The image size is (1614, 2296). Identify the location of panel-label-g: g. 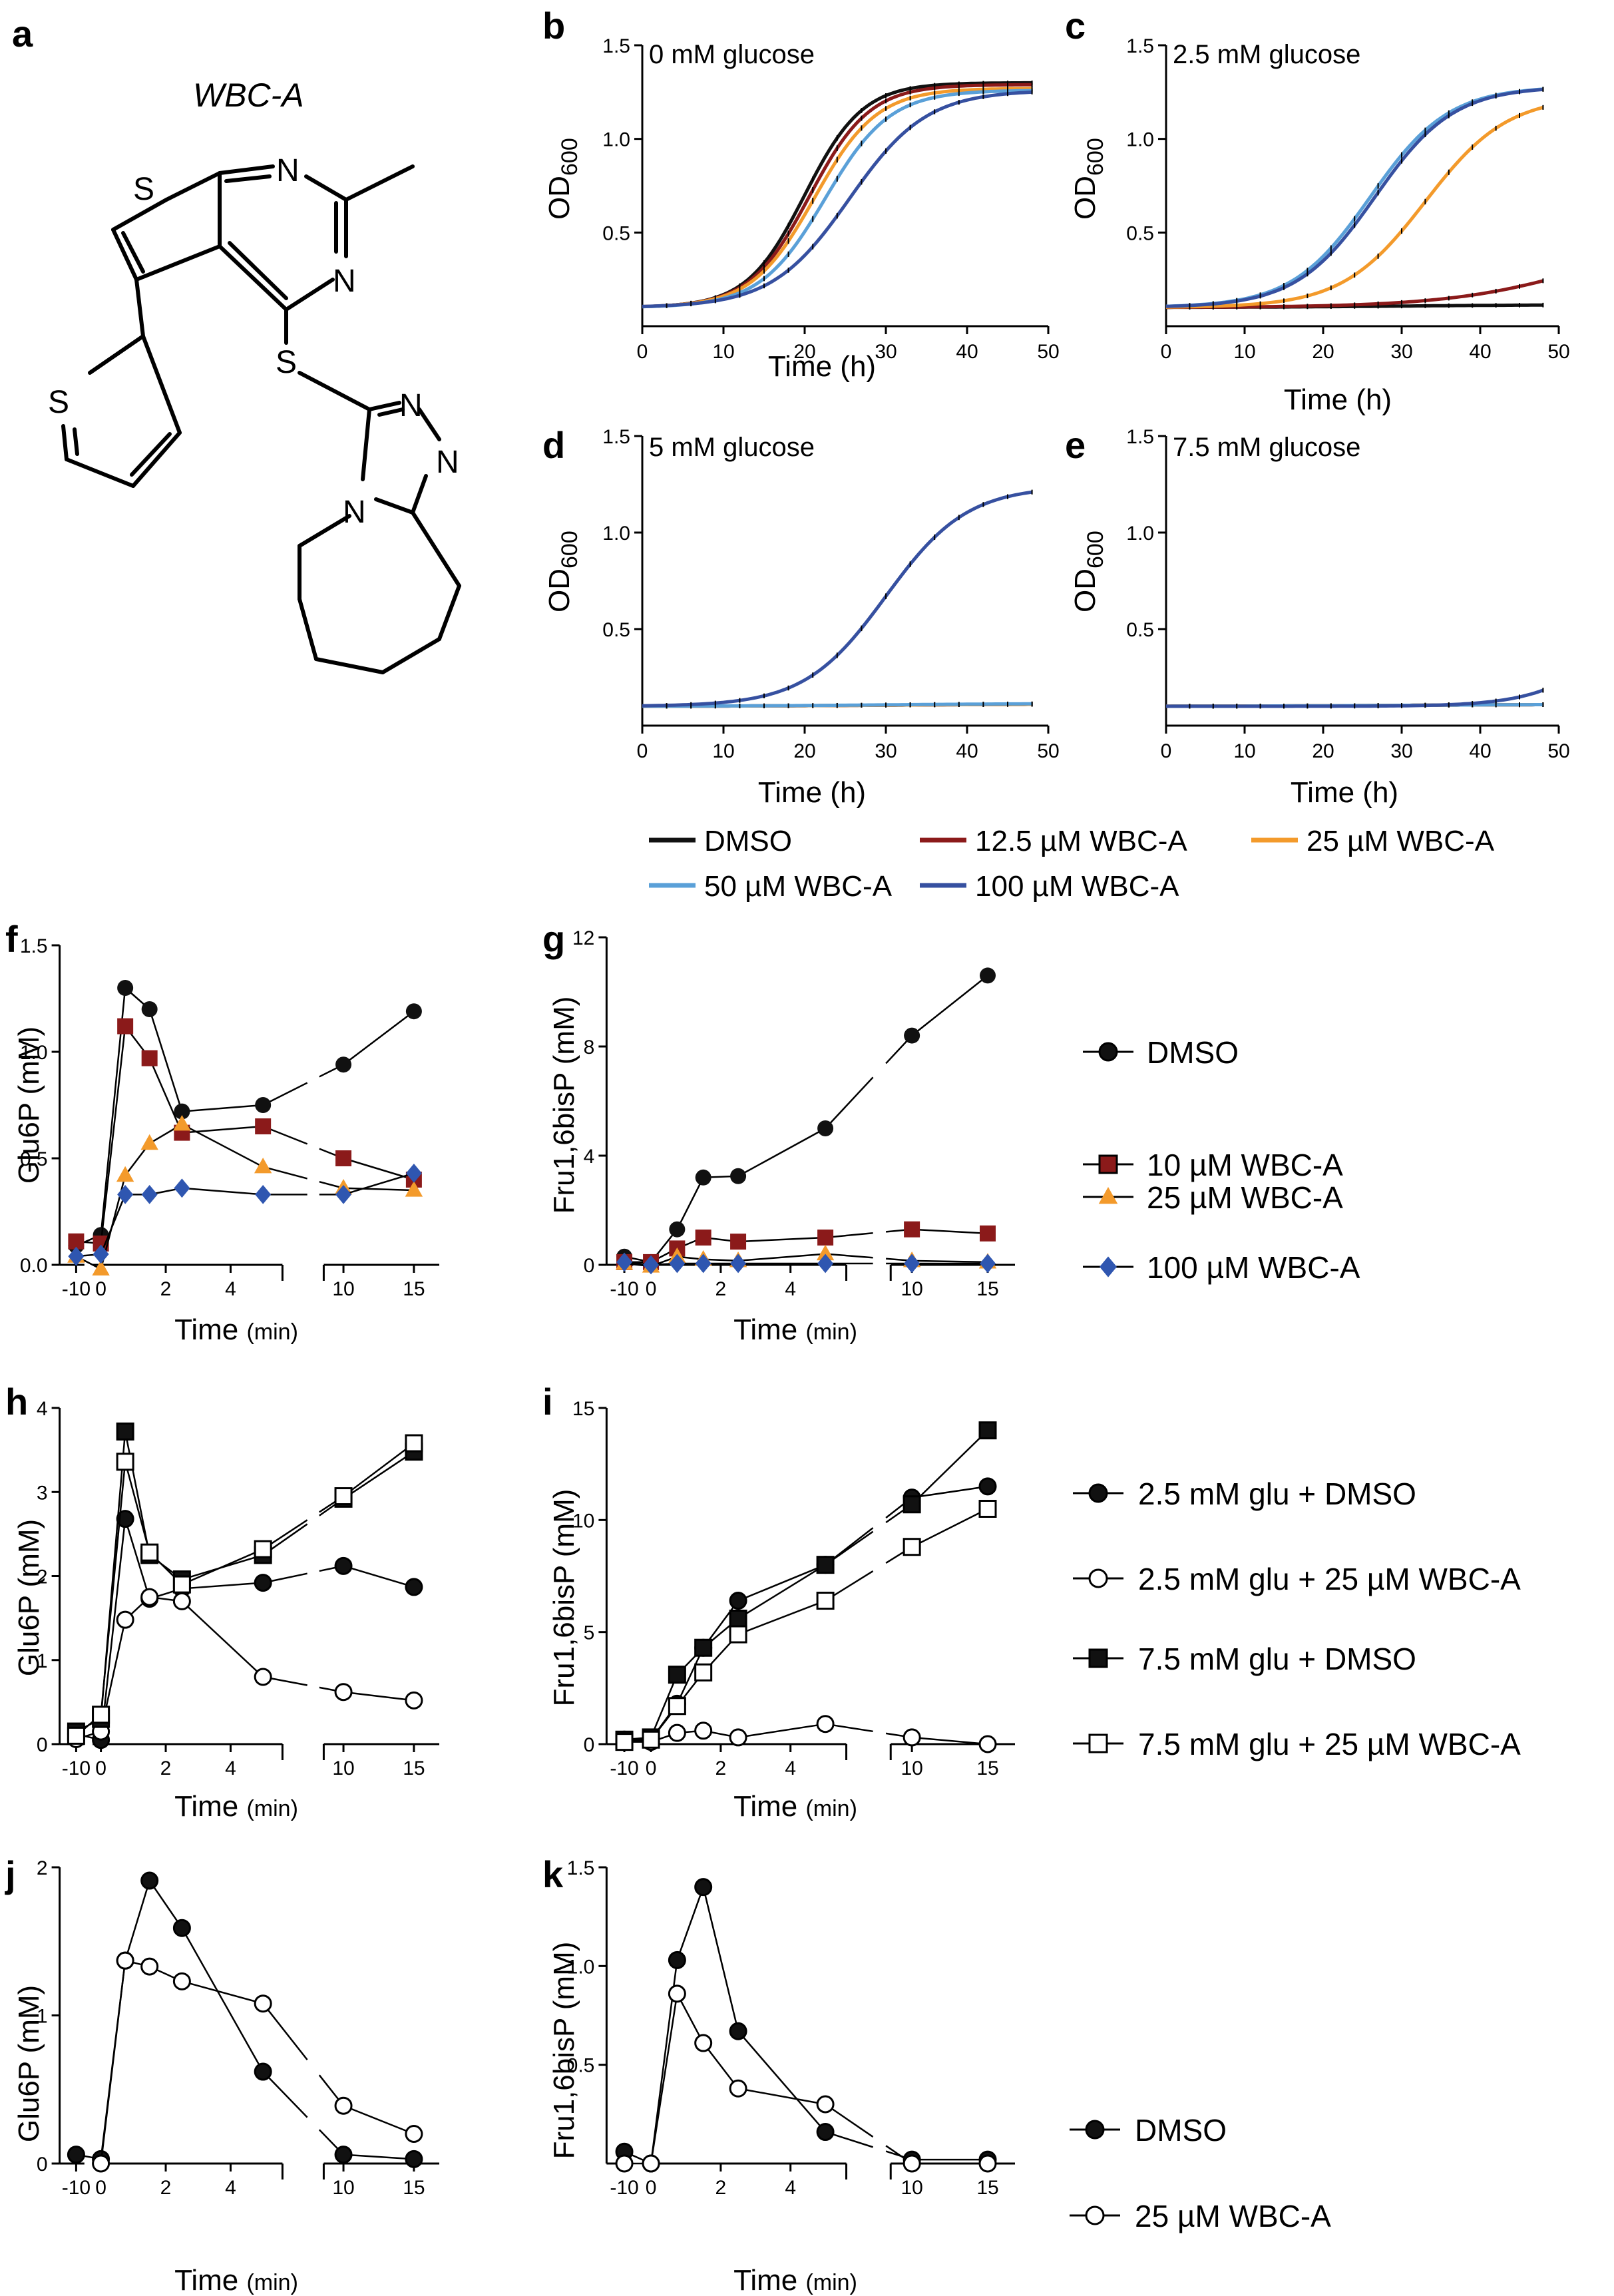
(553, 939).